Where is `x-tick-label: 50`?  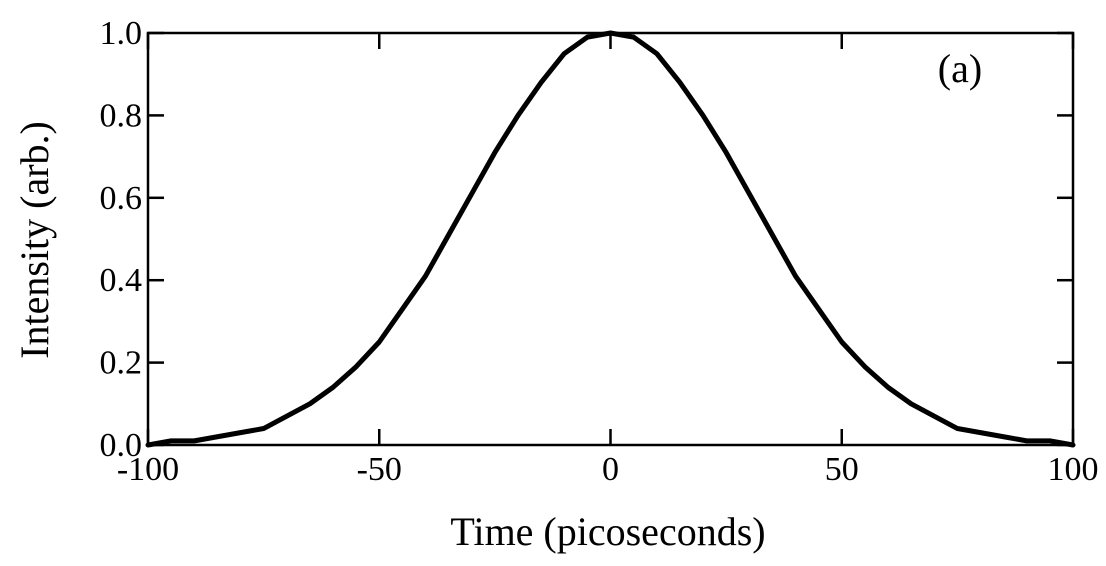
x-tick-label: 50 is located at coordinates (842, 469).